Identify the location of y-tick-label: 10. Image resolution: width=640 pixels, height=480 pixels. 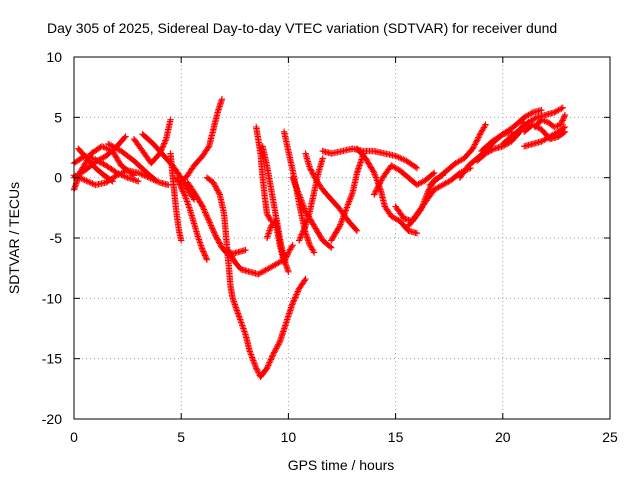
(54, 57).